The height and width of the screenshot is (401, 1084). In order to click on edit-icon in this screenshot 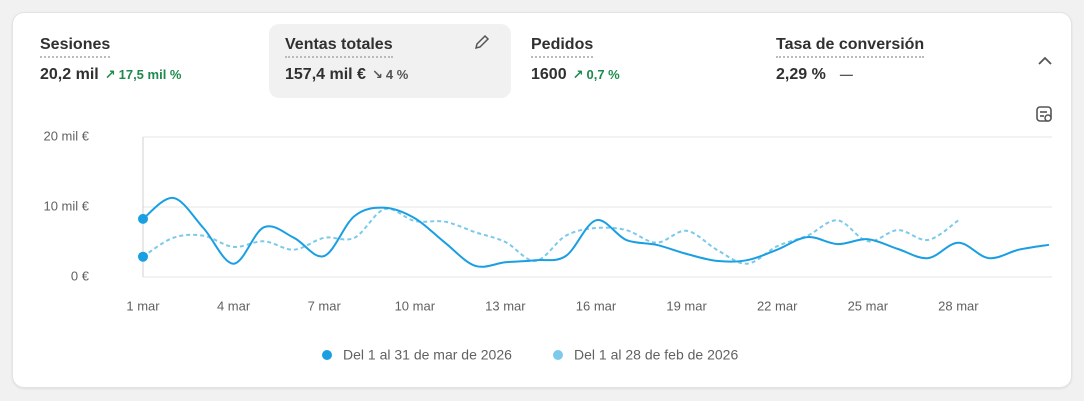, I will do `click(482, 42)`.